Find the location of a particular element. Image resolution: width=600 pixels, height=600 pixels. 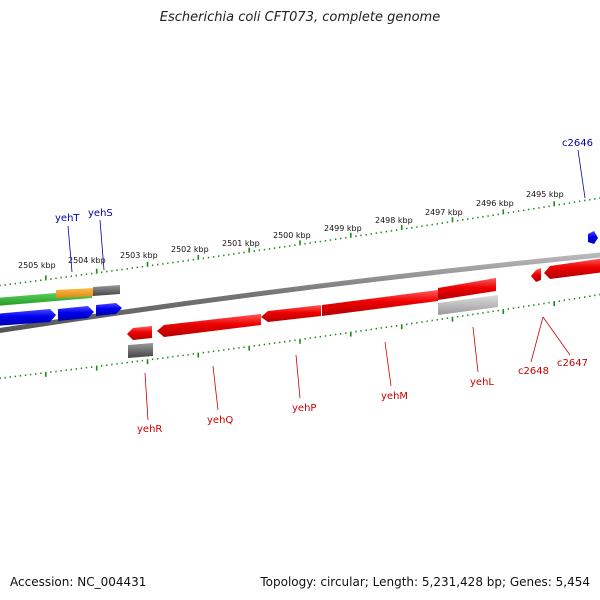

gene-label-yehT: yehT is located at coordinates (67, 218).